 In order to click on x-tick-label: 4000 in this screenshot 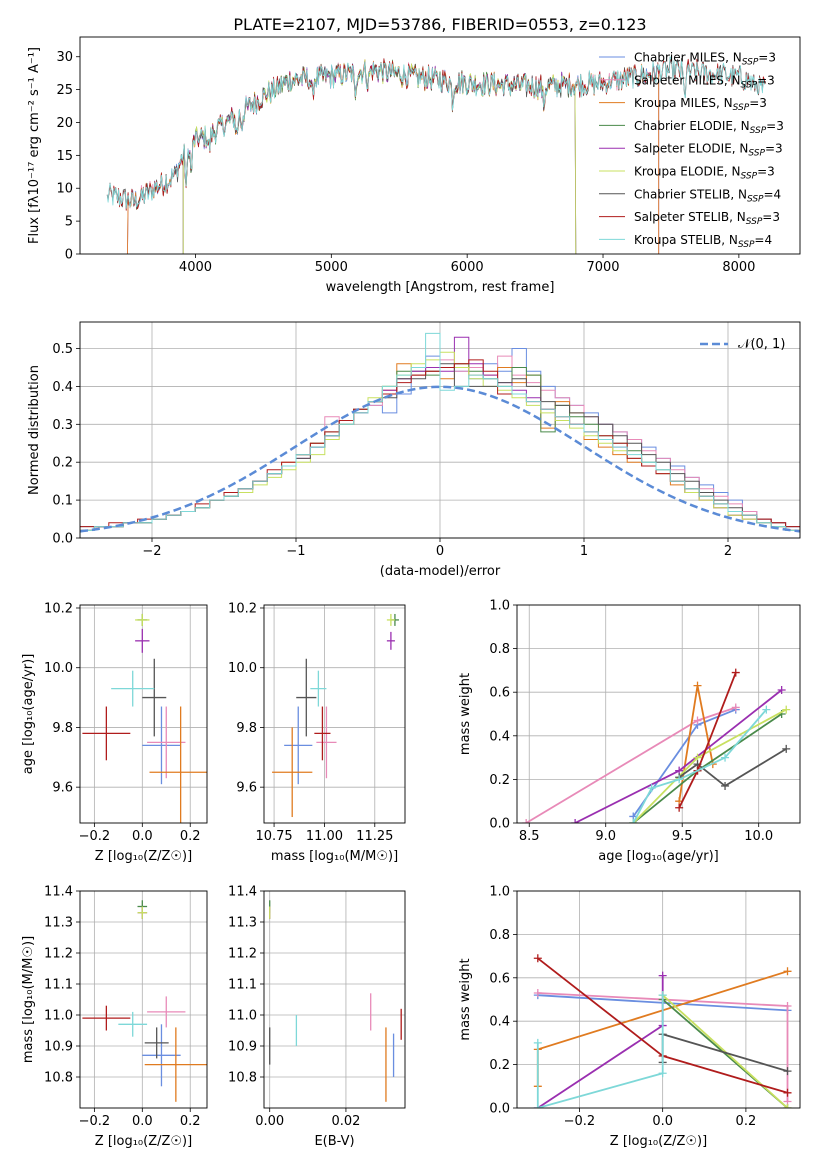, I will do `click(195, 267)`.